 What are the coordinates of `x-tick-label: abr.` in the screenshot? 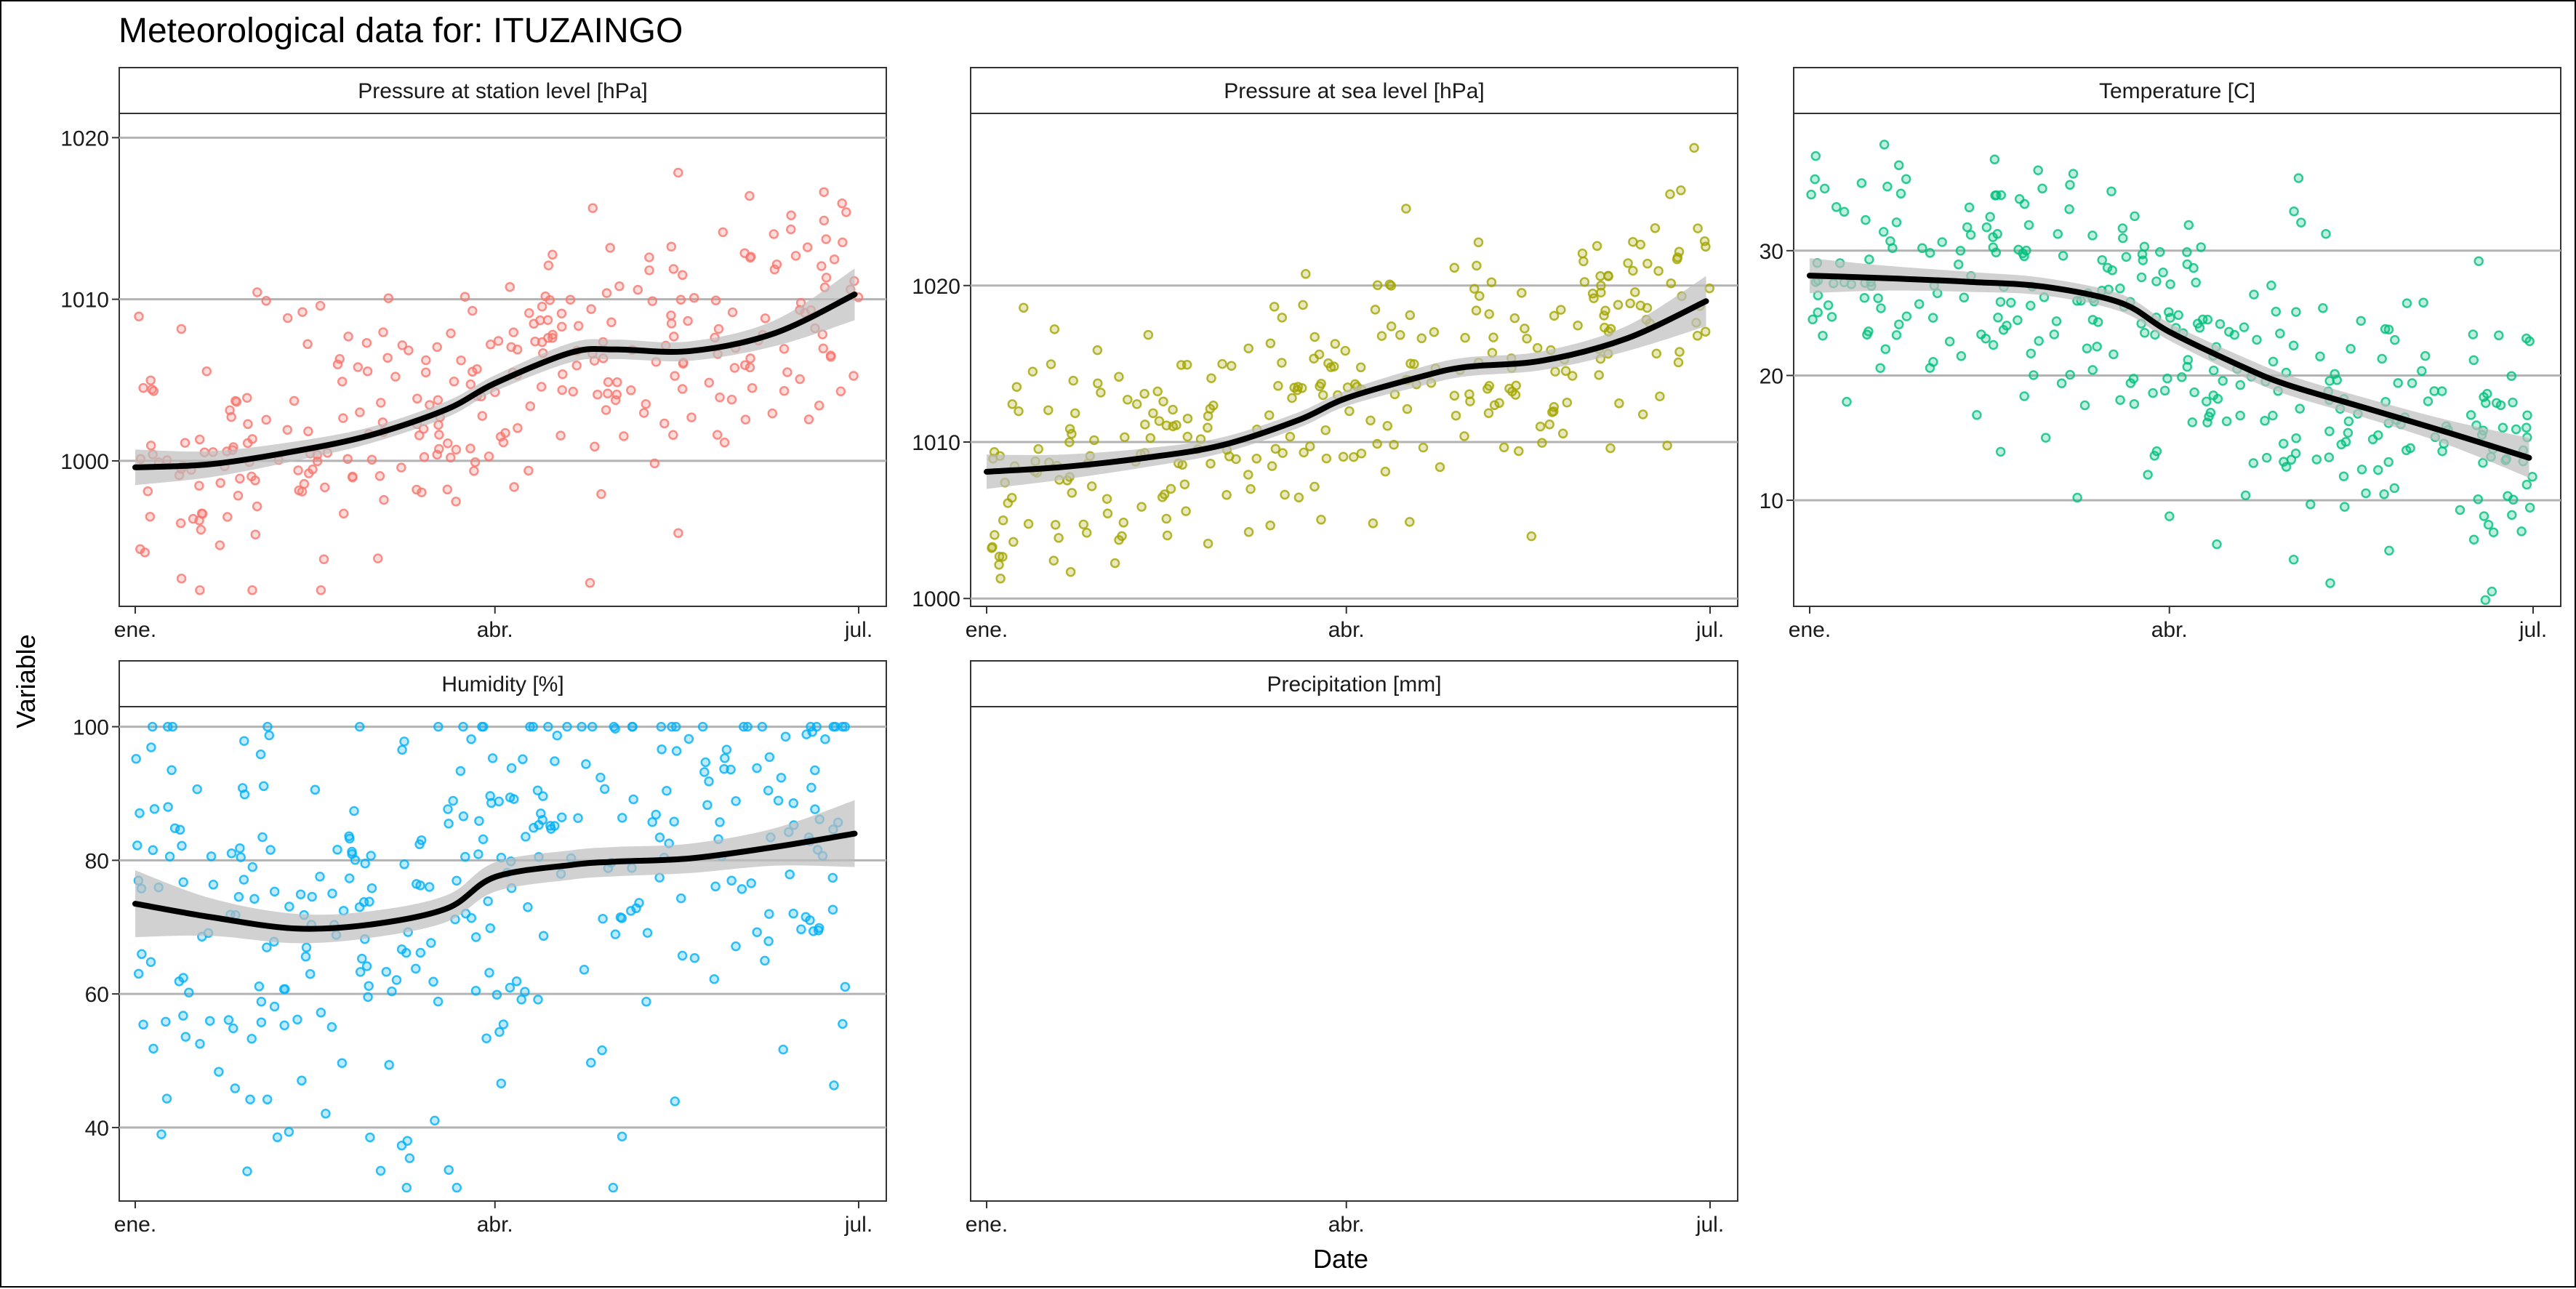 It's located at (1346, 1225).